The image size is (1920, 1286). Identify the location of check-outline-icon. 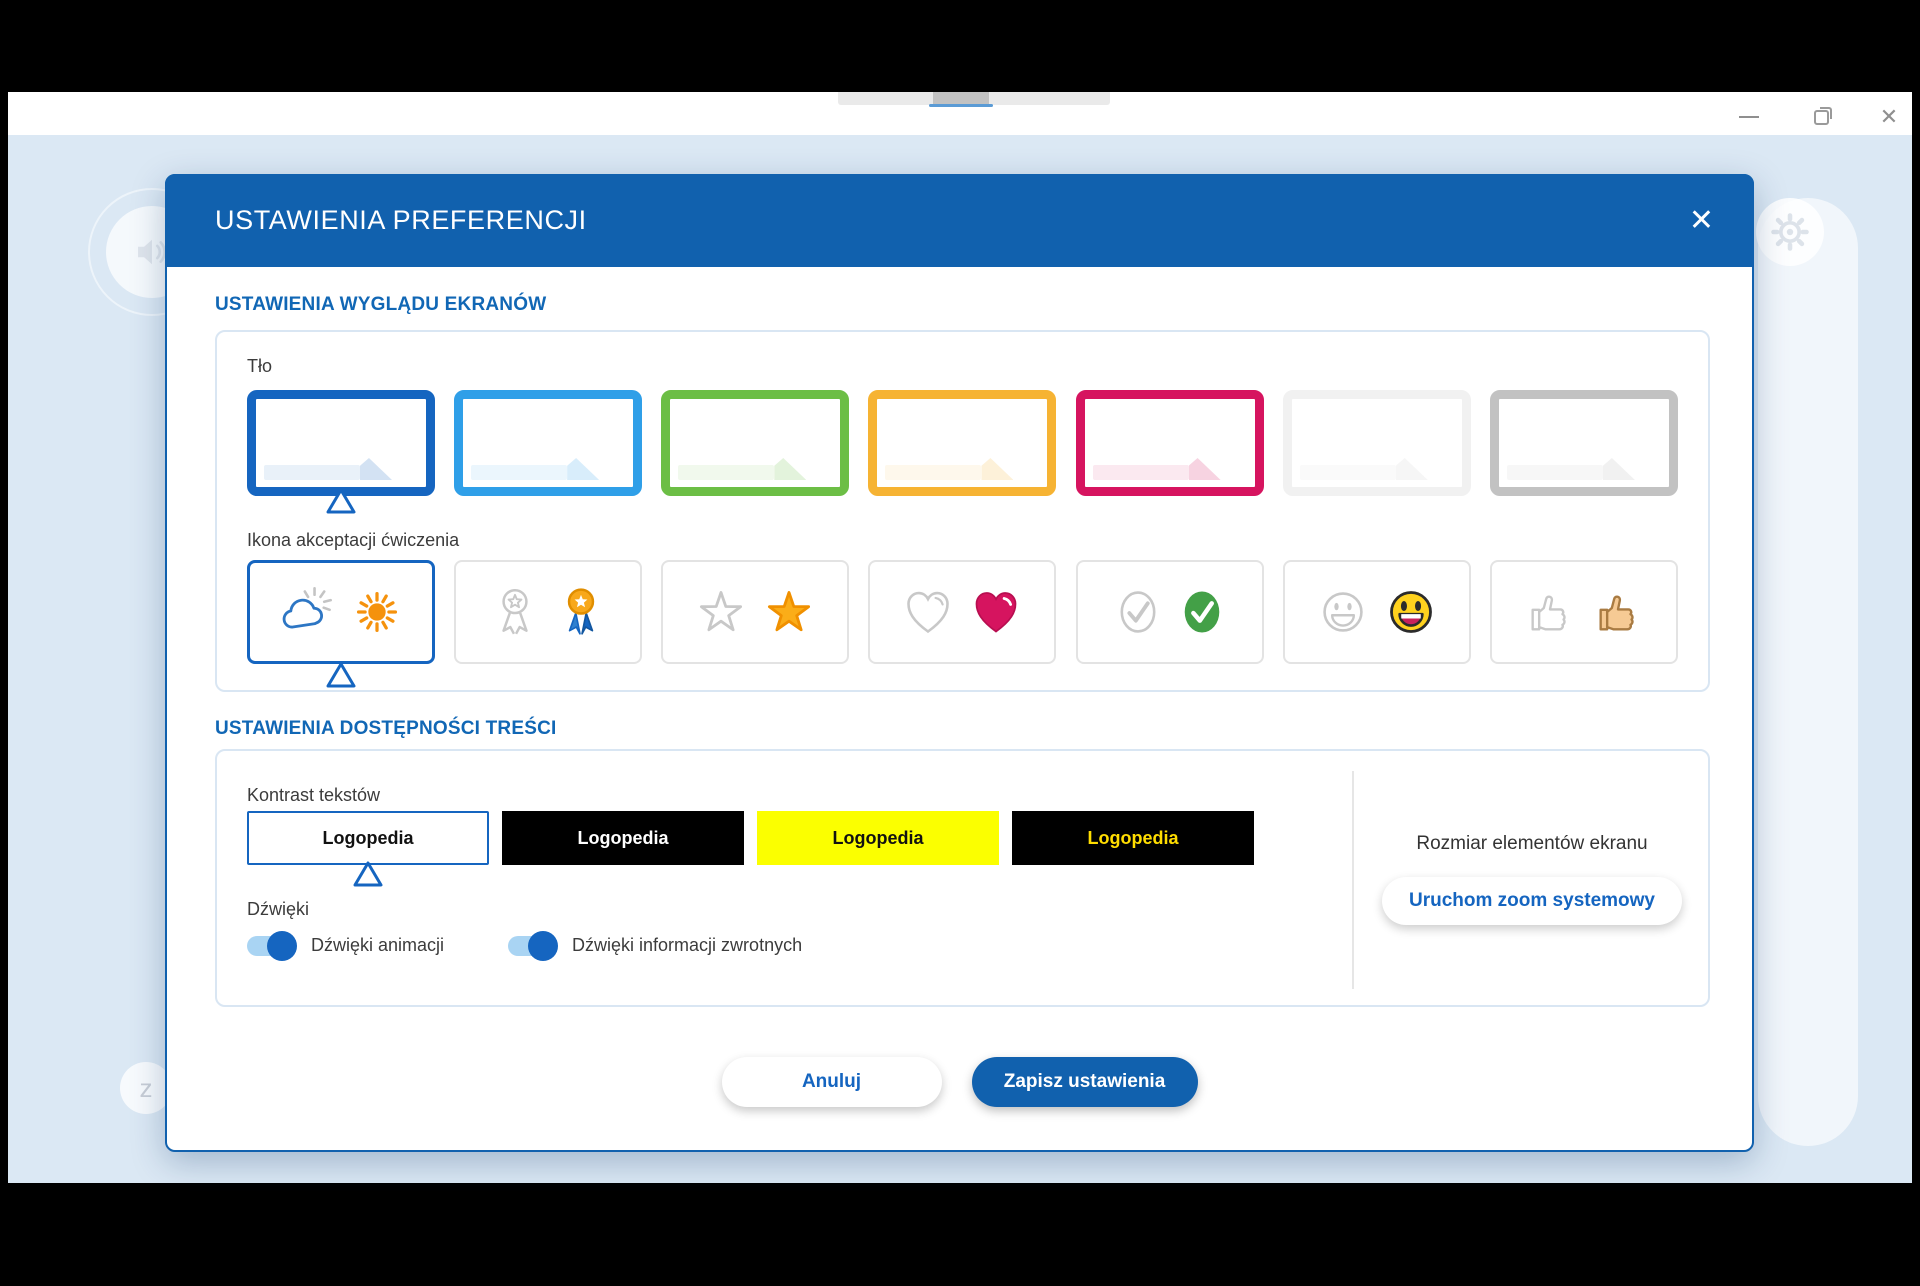
(1138, 612).